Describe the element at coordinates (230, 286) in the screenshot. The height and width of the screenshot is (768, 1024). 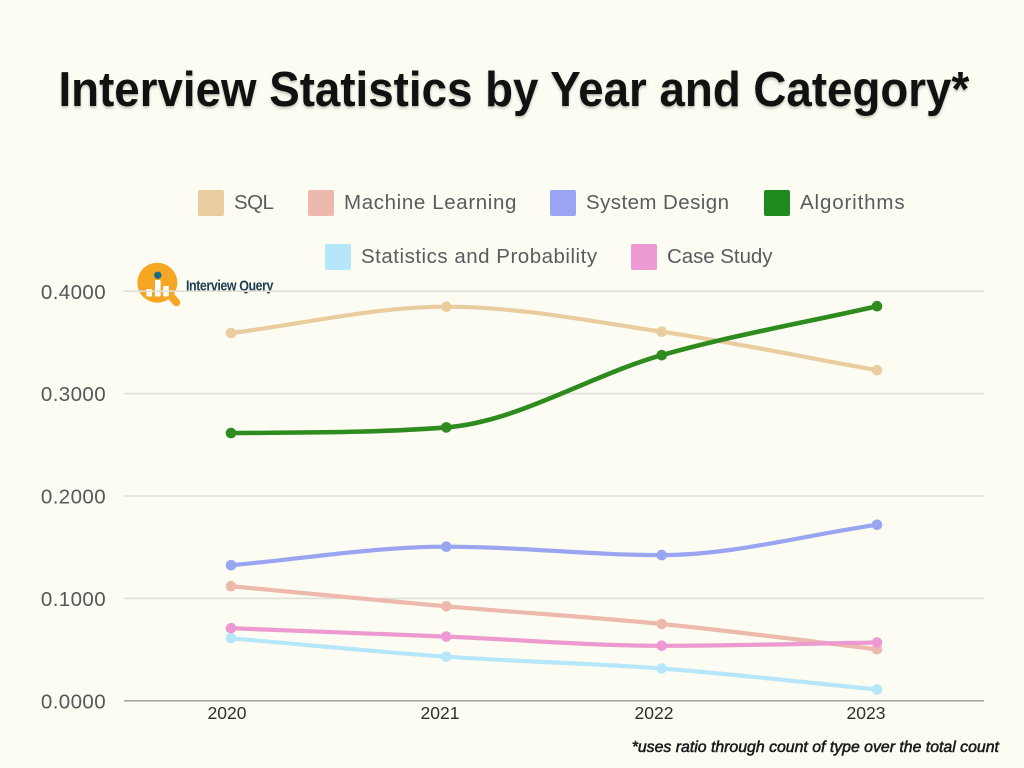
I see `svg-text: Interview Query` at that location.